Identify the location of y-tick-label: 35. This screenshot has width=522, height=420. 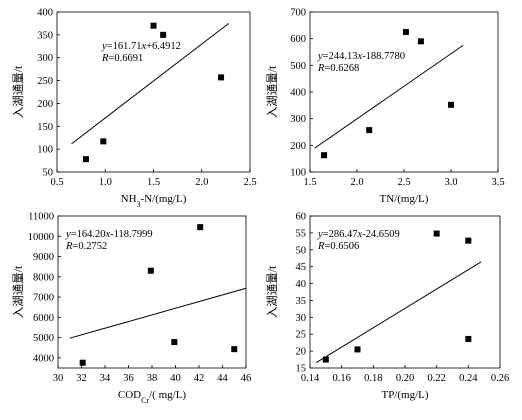
(301, 301).